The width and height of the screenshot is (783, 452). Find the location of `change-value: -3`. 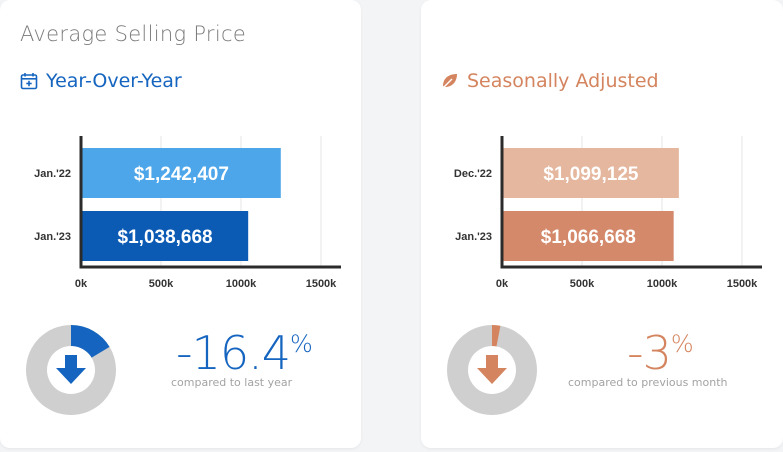

change-value: -3 is located at coordinates (649, 353).